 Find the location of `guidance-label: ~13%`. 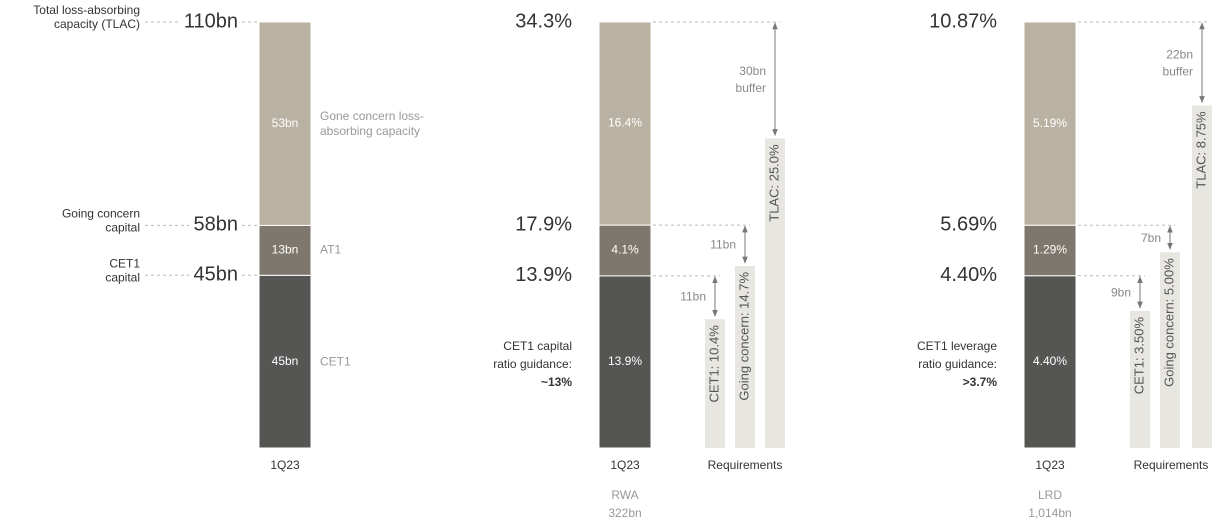

guidance-label: ~13% is located at coordinates (556, 382).